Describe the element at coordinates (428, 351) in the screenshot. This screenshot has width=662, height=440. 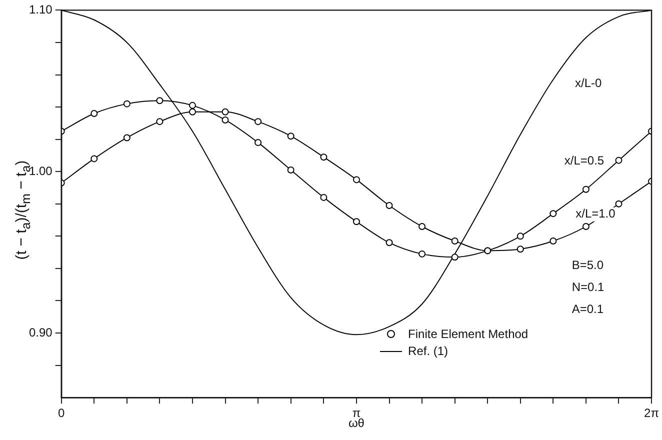
I see `legend-label: Ref. (1)` at that location.